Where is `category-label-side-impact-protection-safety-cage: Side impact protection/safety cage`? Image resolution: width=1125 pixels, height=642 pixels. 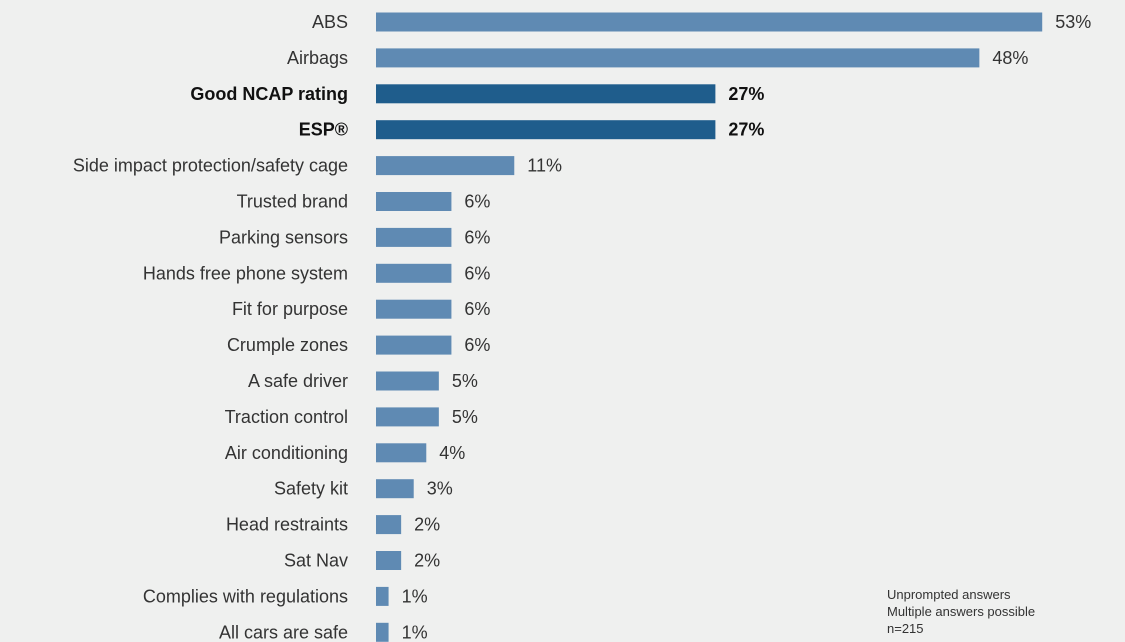 category-label-side-impact-protection-safety-cage: Side impact protection/safety cage is located at coordinates (210, 166).